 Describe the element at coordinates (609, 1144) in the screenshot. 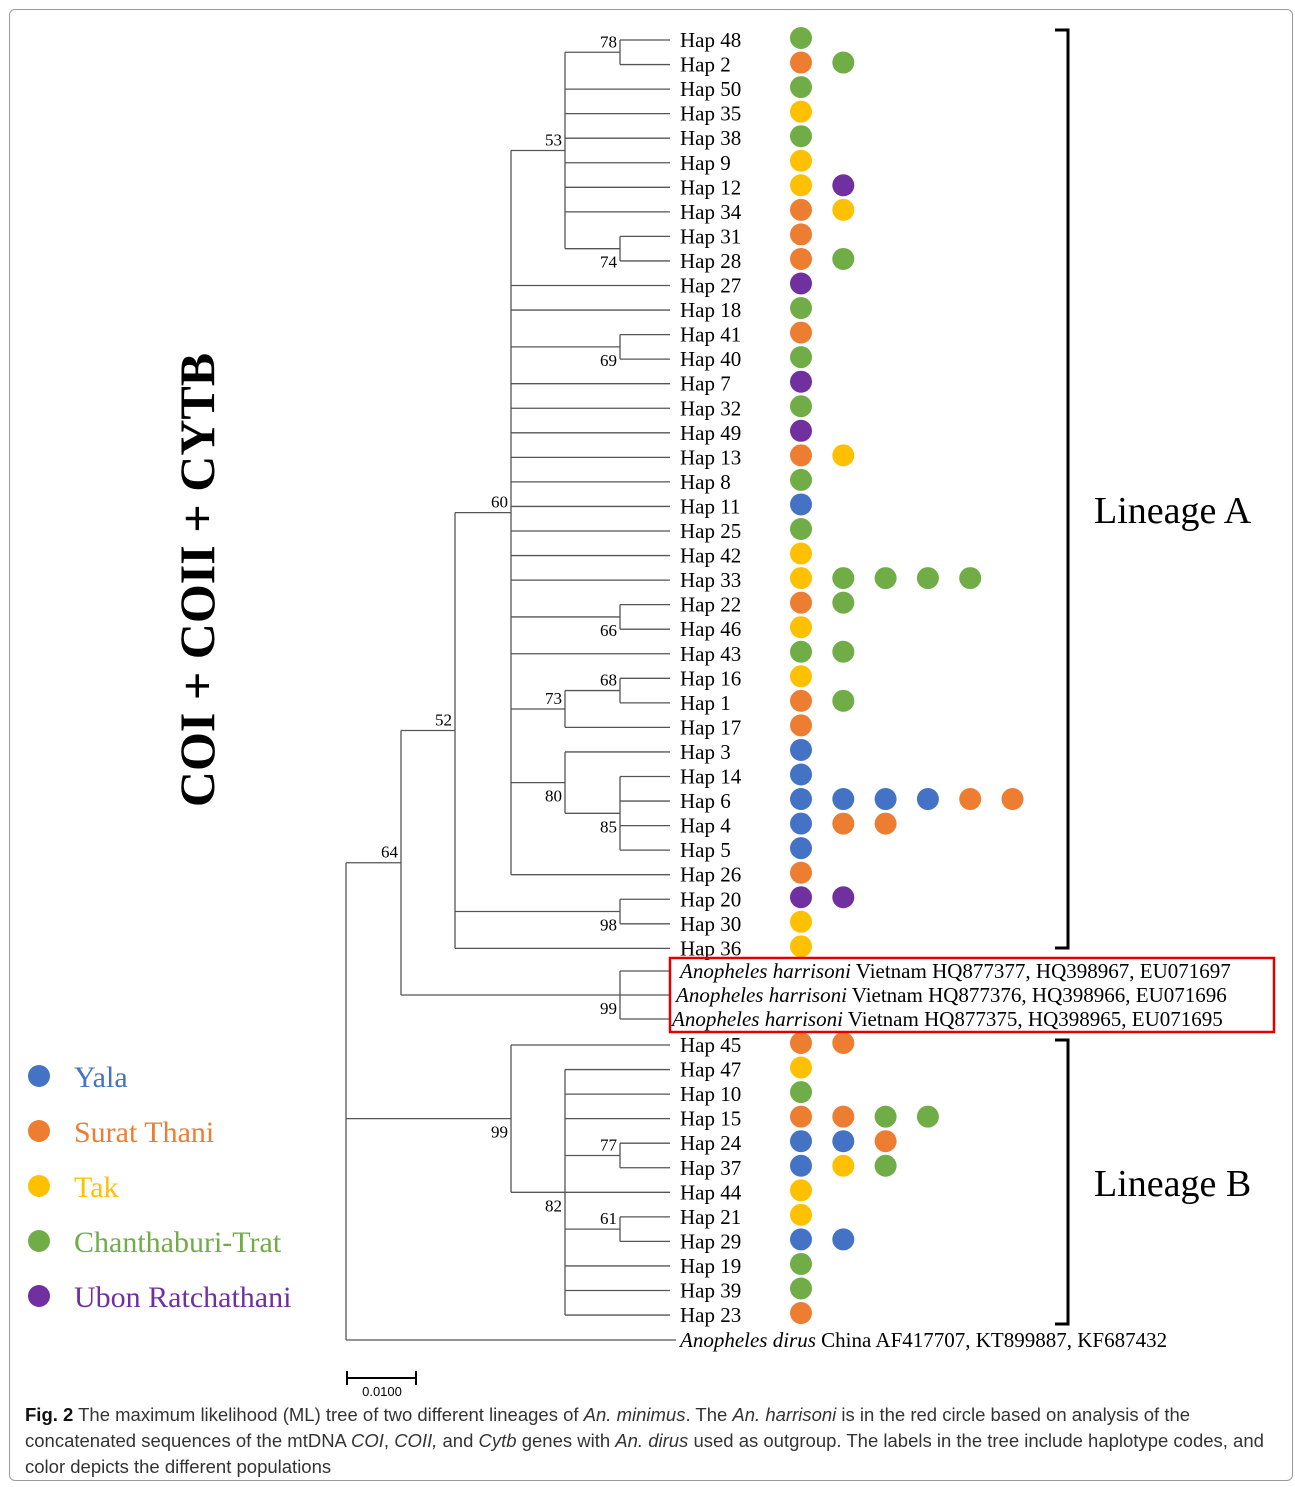

I see `bootstrap-value: 77` at that location.